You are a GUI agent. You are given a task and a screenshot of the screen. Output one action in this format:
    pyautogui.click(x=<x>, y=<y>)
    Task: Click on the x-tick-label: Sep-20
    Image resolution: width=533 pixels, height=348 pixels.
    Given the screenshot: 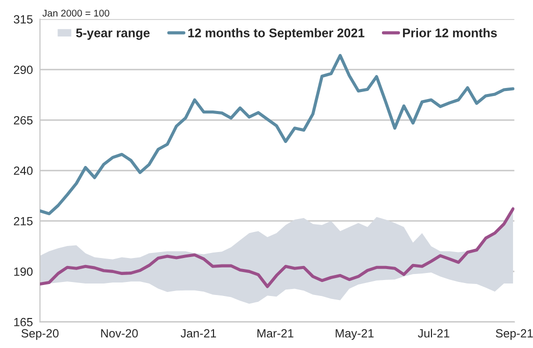 What is the action you would take?
    pyautogui.click(x=40, y=334)
    